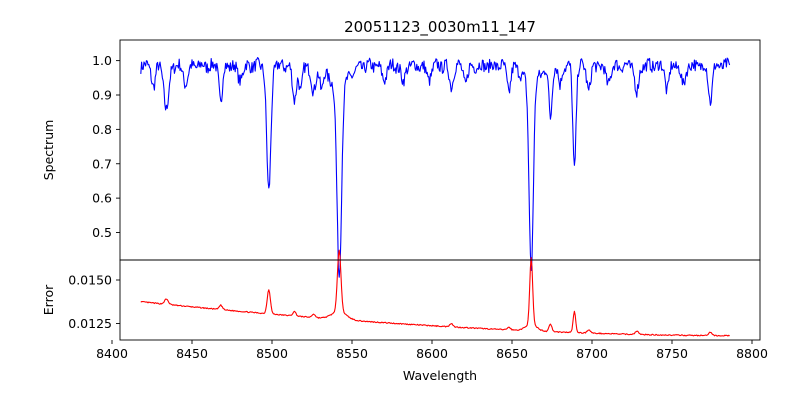 This screenshot has width=800, height=400. Describe the element at coordinates (102, 129) in the screenshot. I see `spectrum-y-tick-label: 0.8` at that location.